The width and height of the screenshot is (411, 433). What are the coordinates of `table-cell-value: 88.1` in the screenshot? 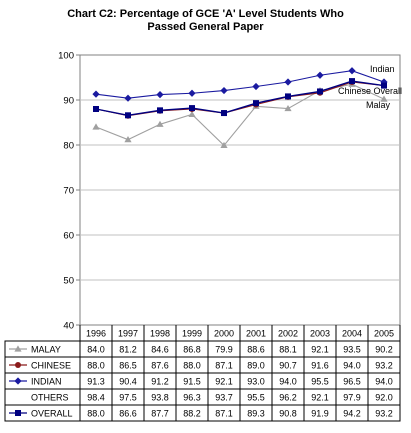 It's located at (288, 349).